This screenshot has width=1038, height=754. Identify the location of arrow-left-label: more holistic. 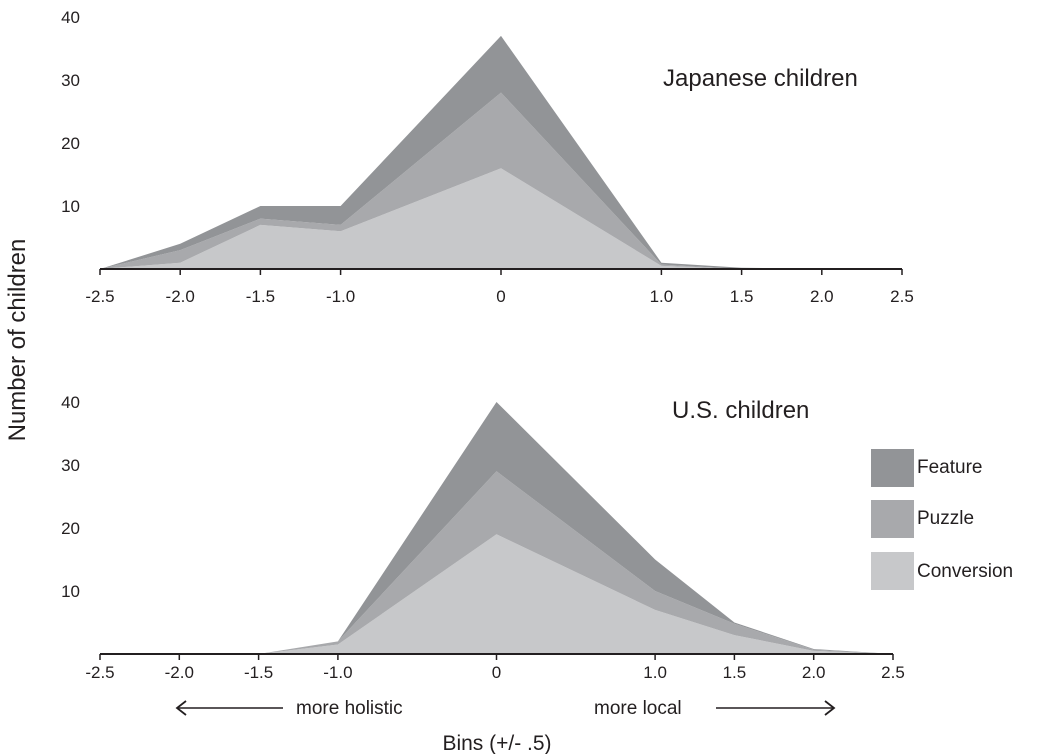
(349, 708).